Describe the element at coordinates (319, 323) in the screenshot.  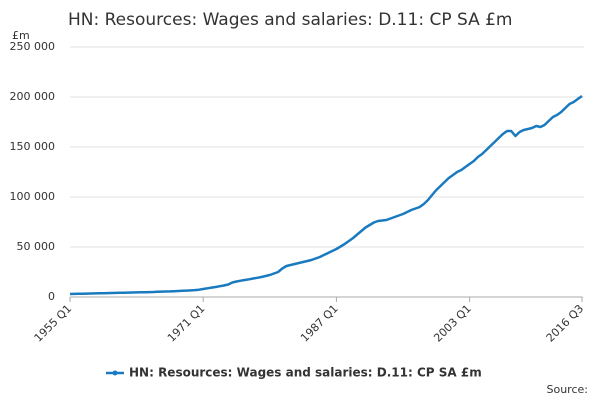
I see `x-tick-label: 1987 Q1` at that location.